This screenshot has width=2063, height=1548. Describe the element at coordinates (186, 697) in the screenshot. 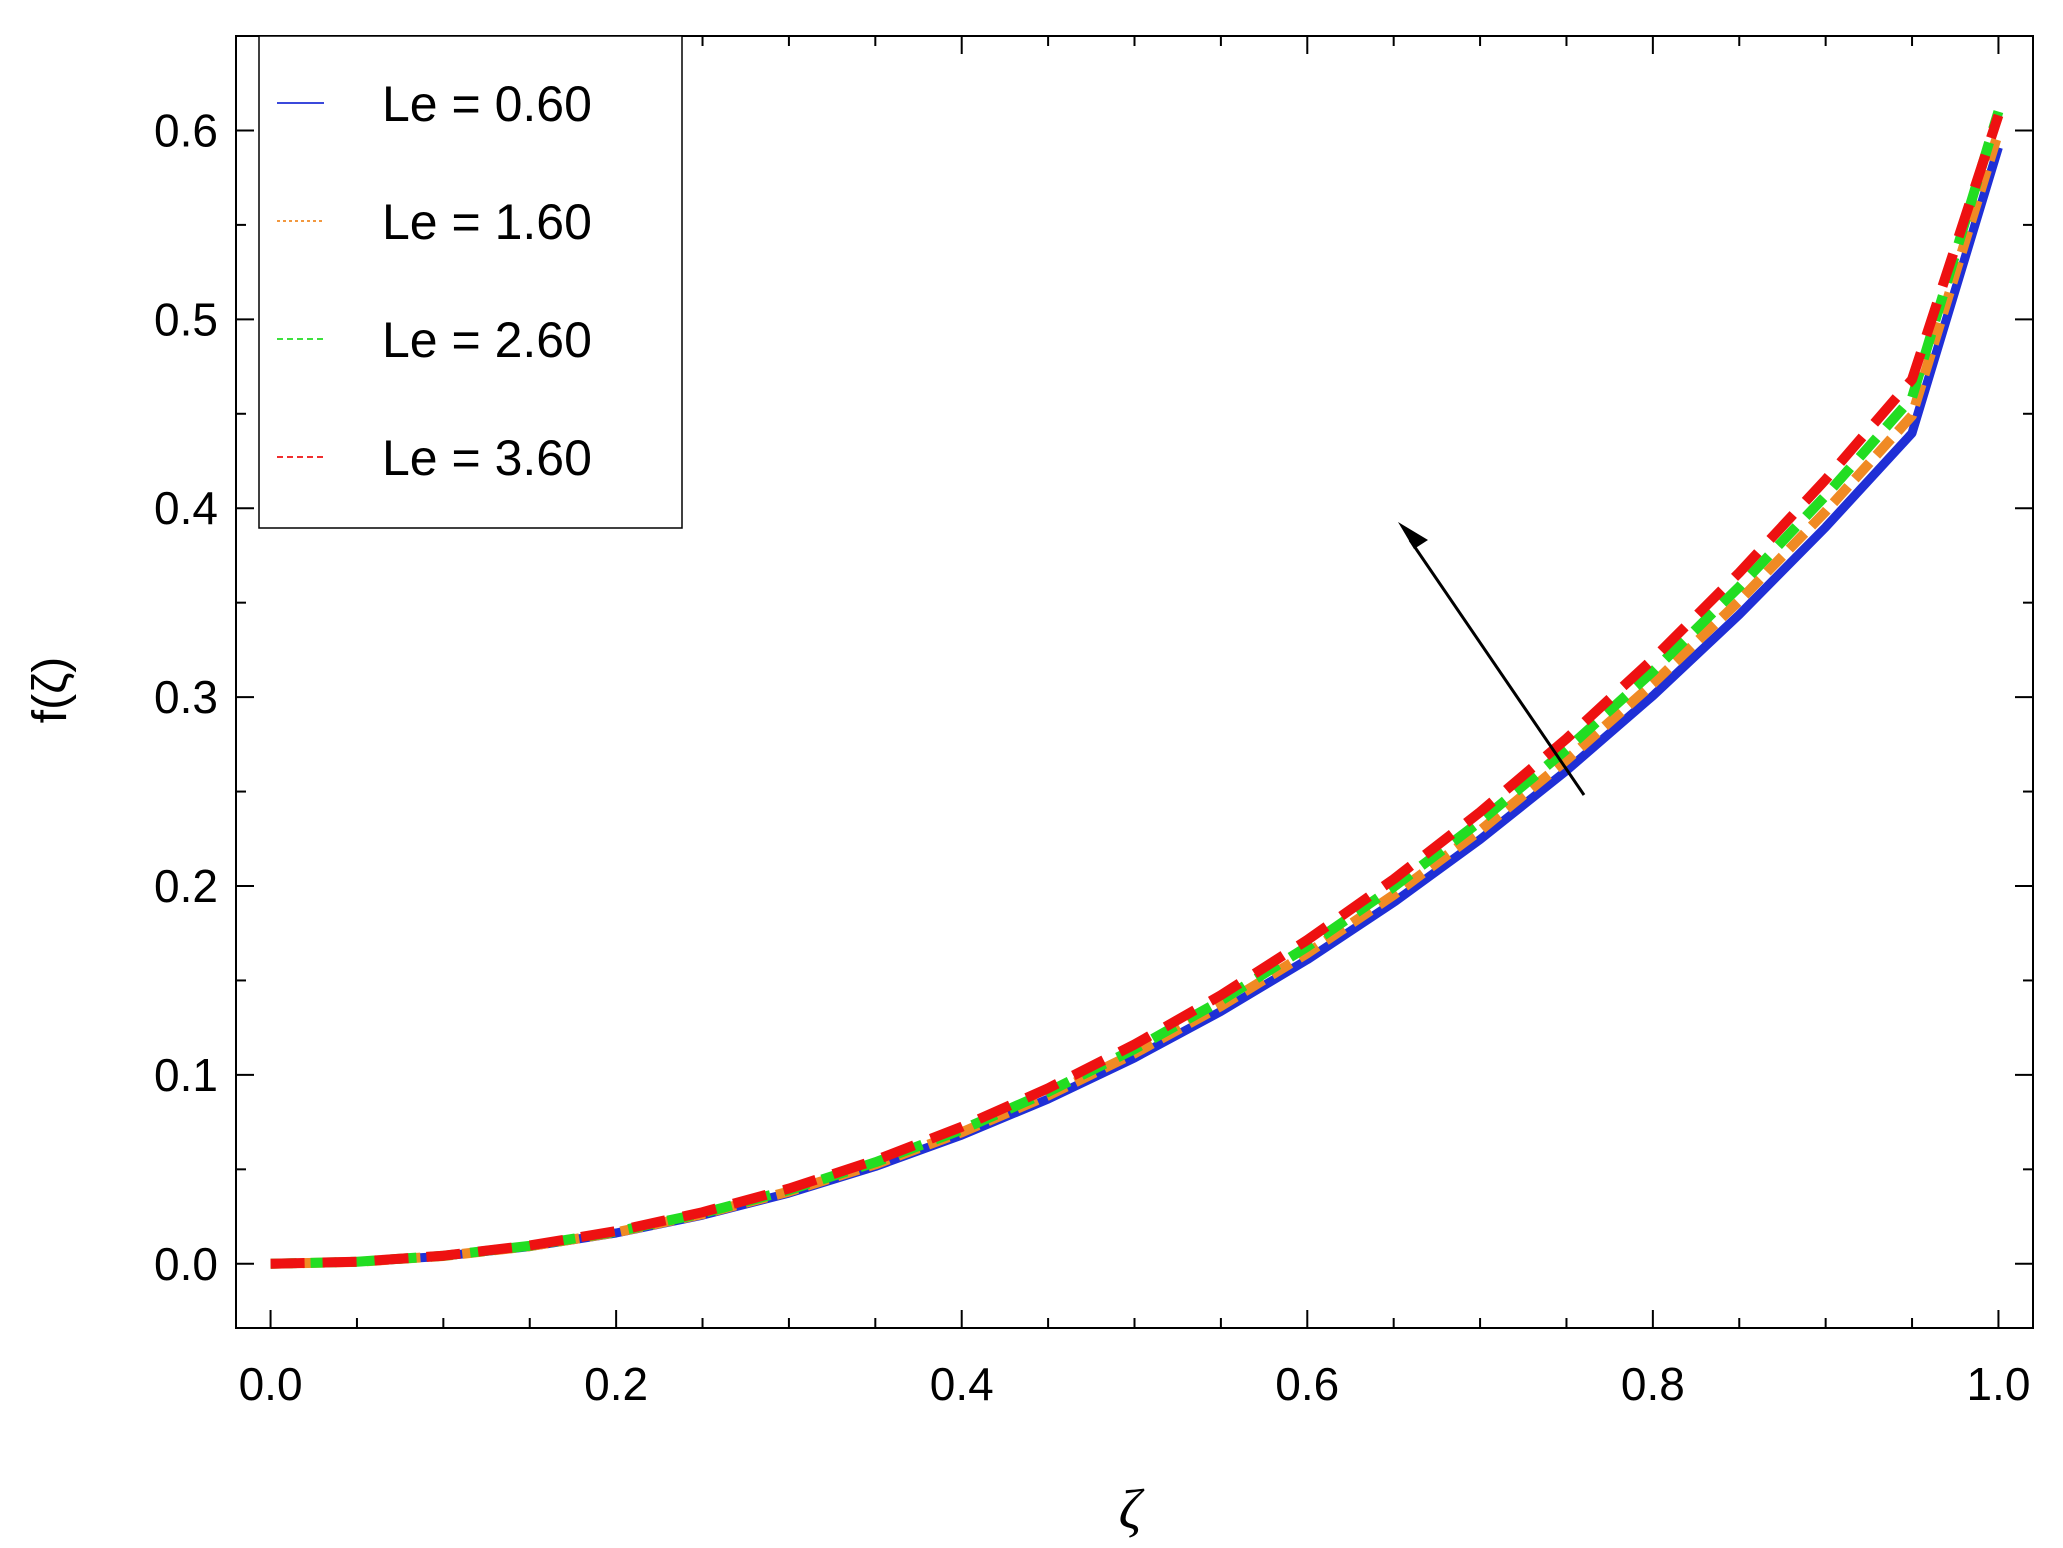

I see `y-tick-label: 0.3` at that location.